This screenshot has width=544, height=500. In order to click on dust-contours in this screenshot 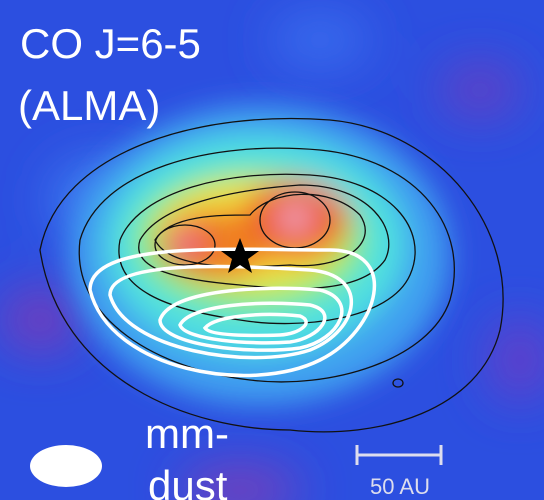, I will do `click(232, 312)`.